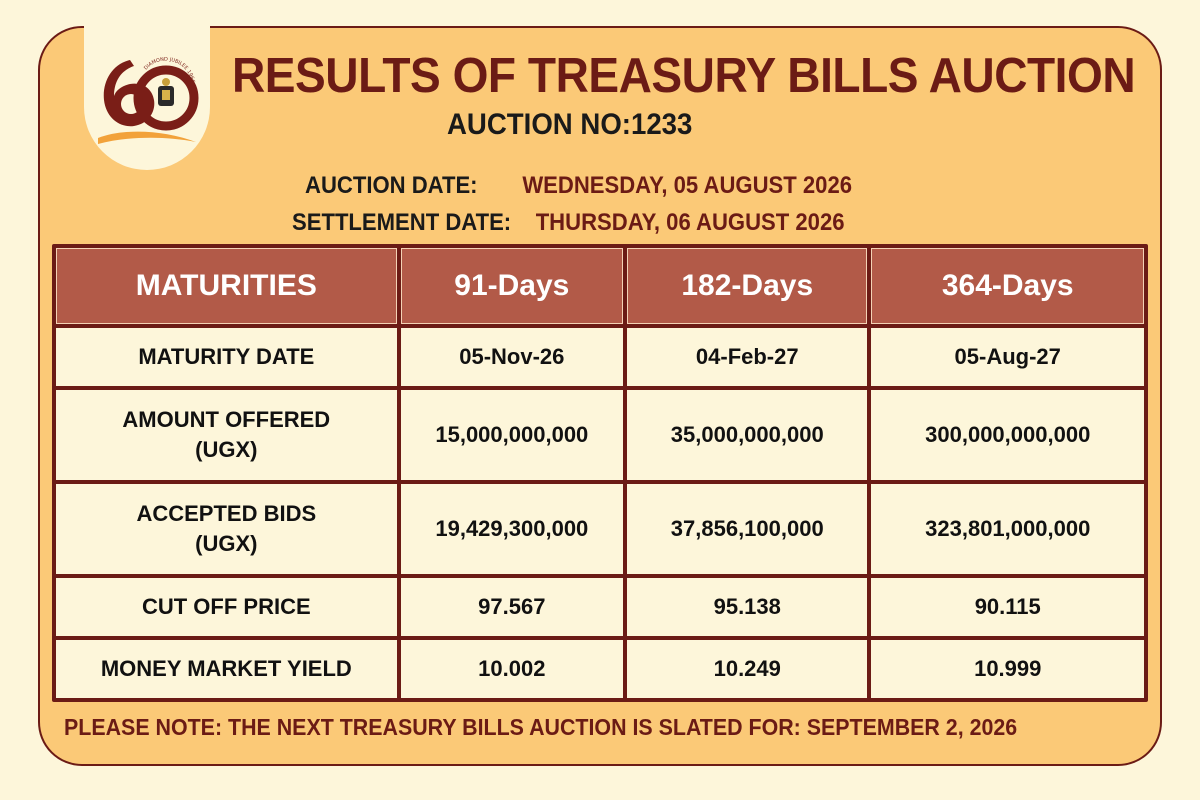 Image resolution: width=1200 pixels, height=800 pixels. What do you see at coordinates (226, 669) in the screenshot?
I see `row-label-money-market-yield: MONEY MARKET YIELD` at bounding box center [226, 669].